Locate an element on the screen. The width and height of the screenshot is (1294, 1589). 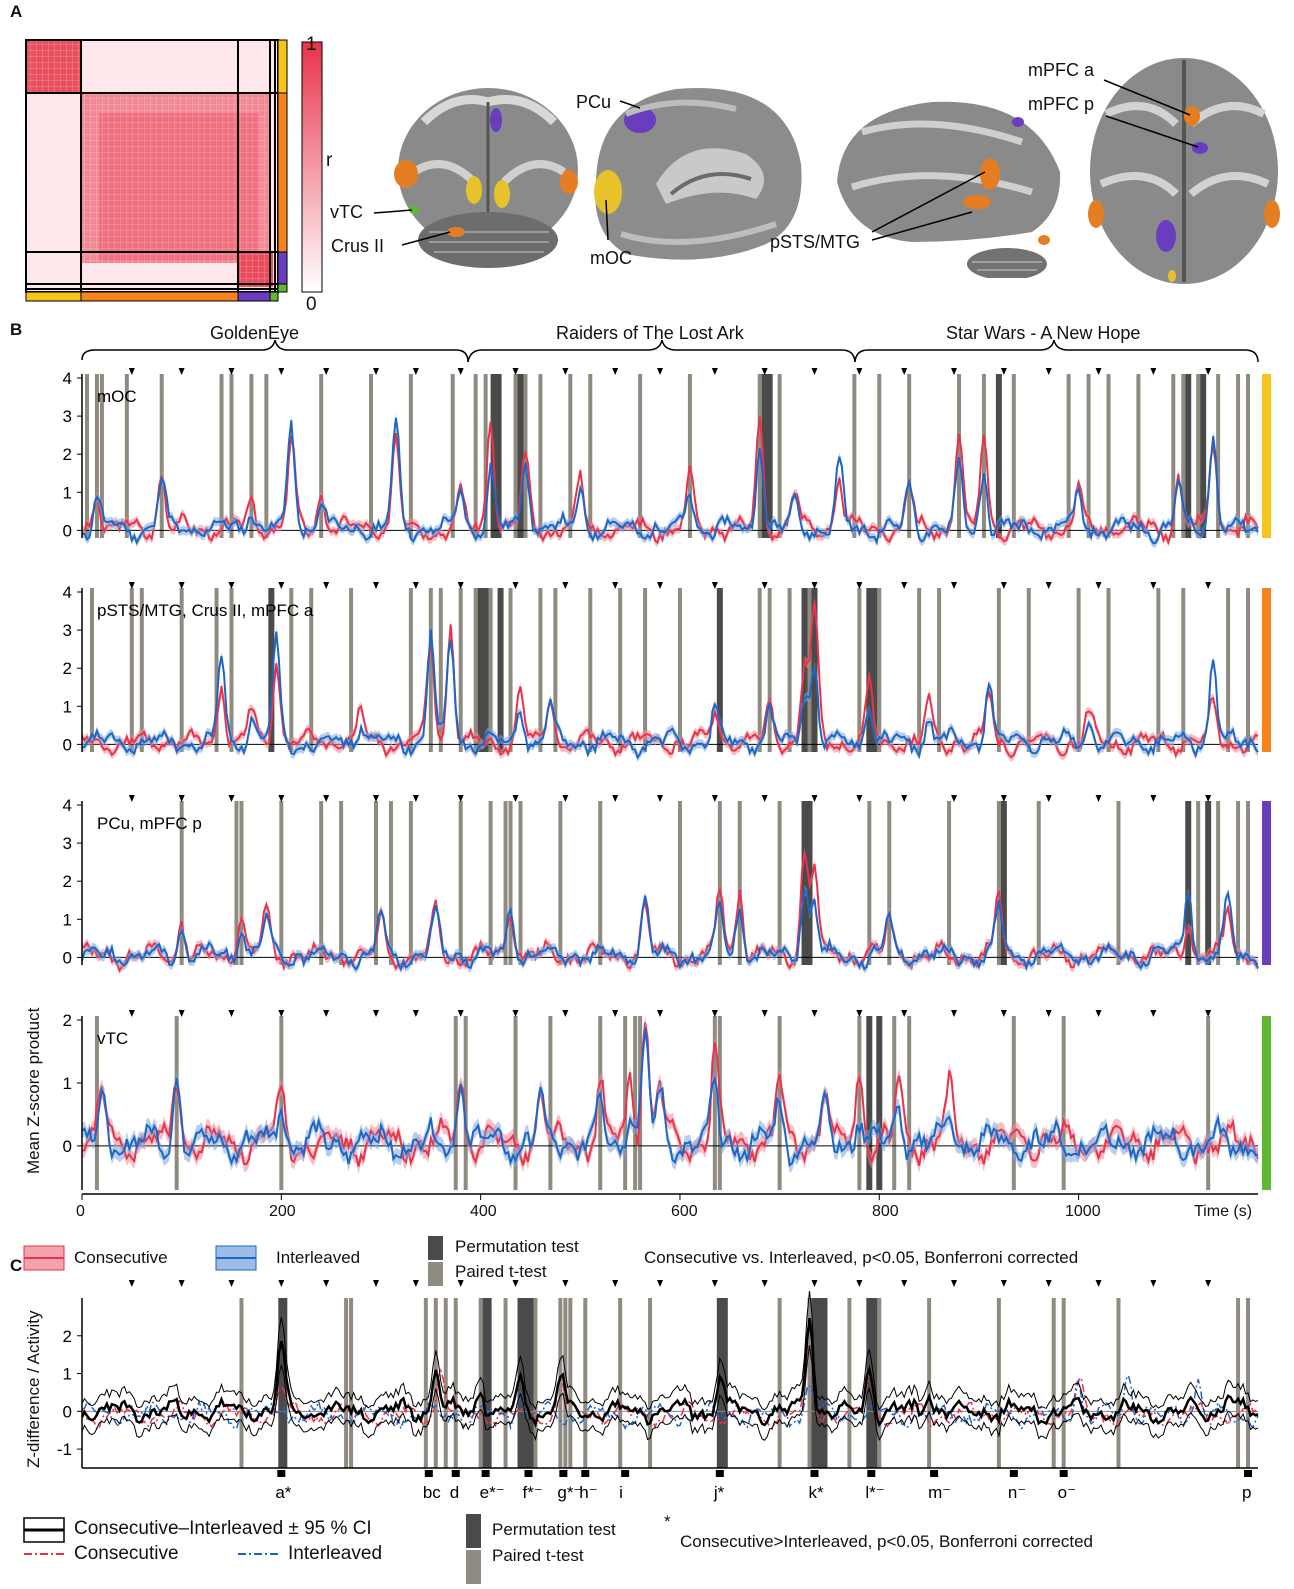
c-difference-ci-upper is located at coordinates (670, 1350).